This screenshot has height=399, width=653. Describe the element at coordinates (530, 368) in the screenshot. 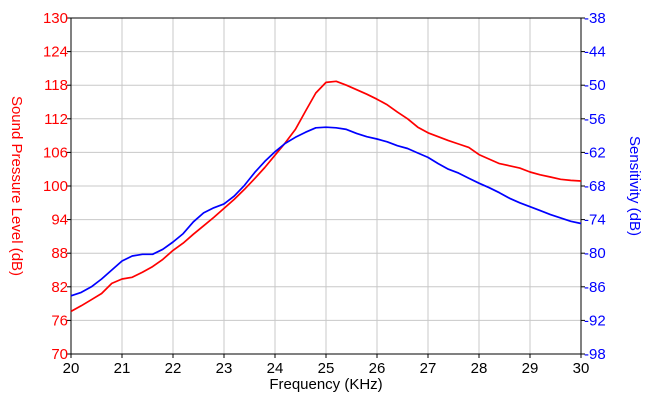

I see `x-tick-label: 29` at that location.